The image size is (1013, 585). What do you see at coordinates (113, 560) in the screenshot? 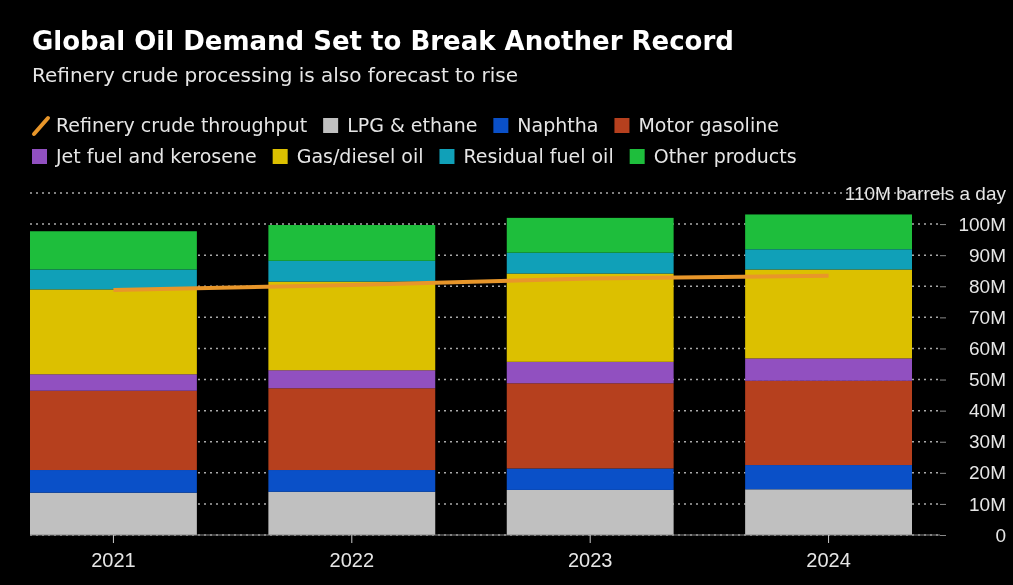
I see `x-tick-label: 2021` at bounding box center [113, 560].